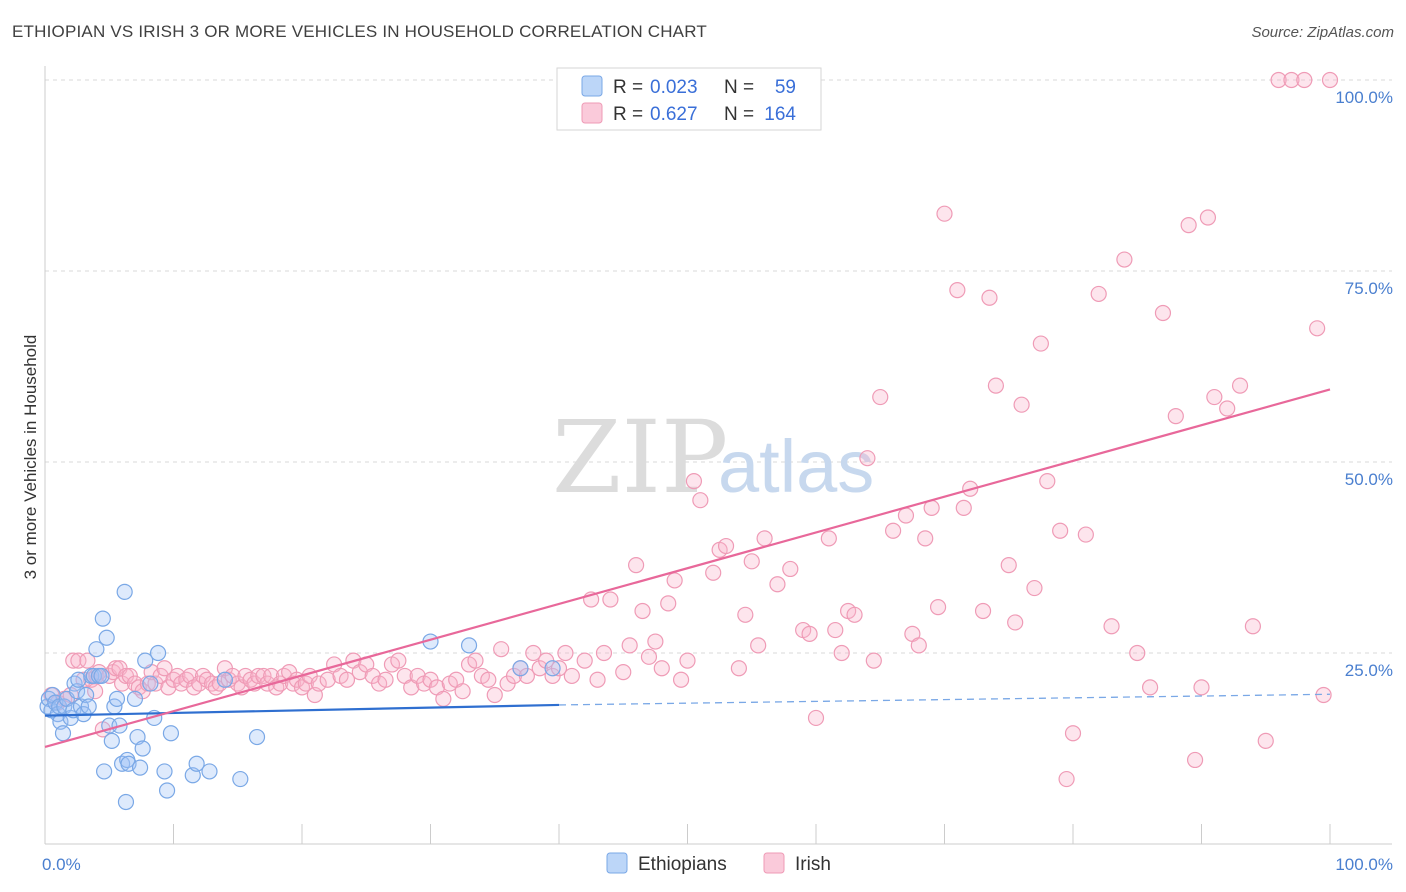  Describe the element at coordinates (30, 457) in the screenshot. I see `y-axis-title: 3 or more Vehicles in Household` at that location.